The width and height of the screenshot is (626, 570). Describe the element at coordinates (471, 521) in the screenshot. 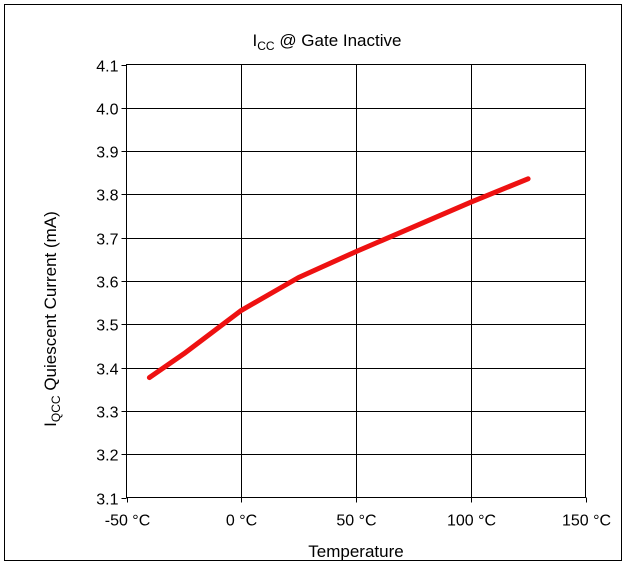

I see `x-tick-label: 100 °C` at that location.